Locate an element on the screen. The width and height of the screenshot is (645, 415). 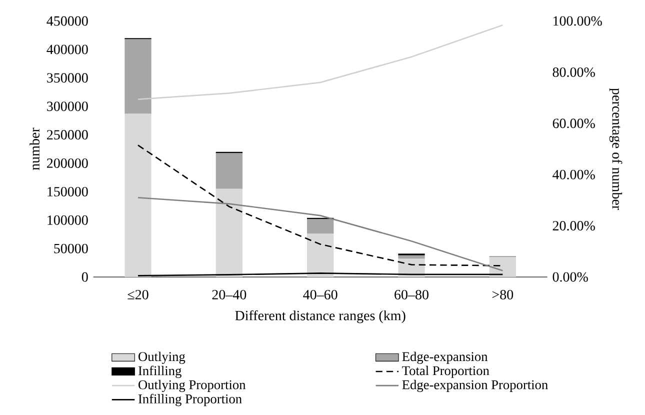
legend-label: Edge-expansion Proportion is located at coordinates (475, 386).